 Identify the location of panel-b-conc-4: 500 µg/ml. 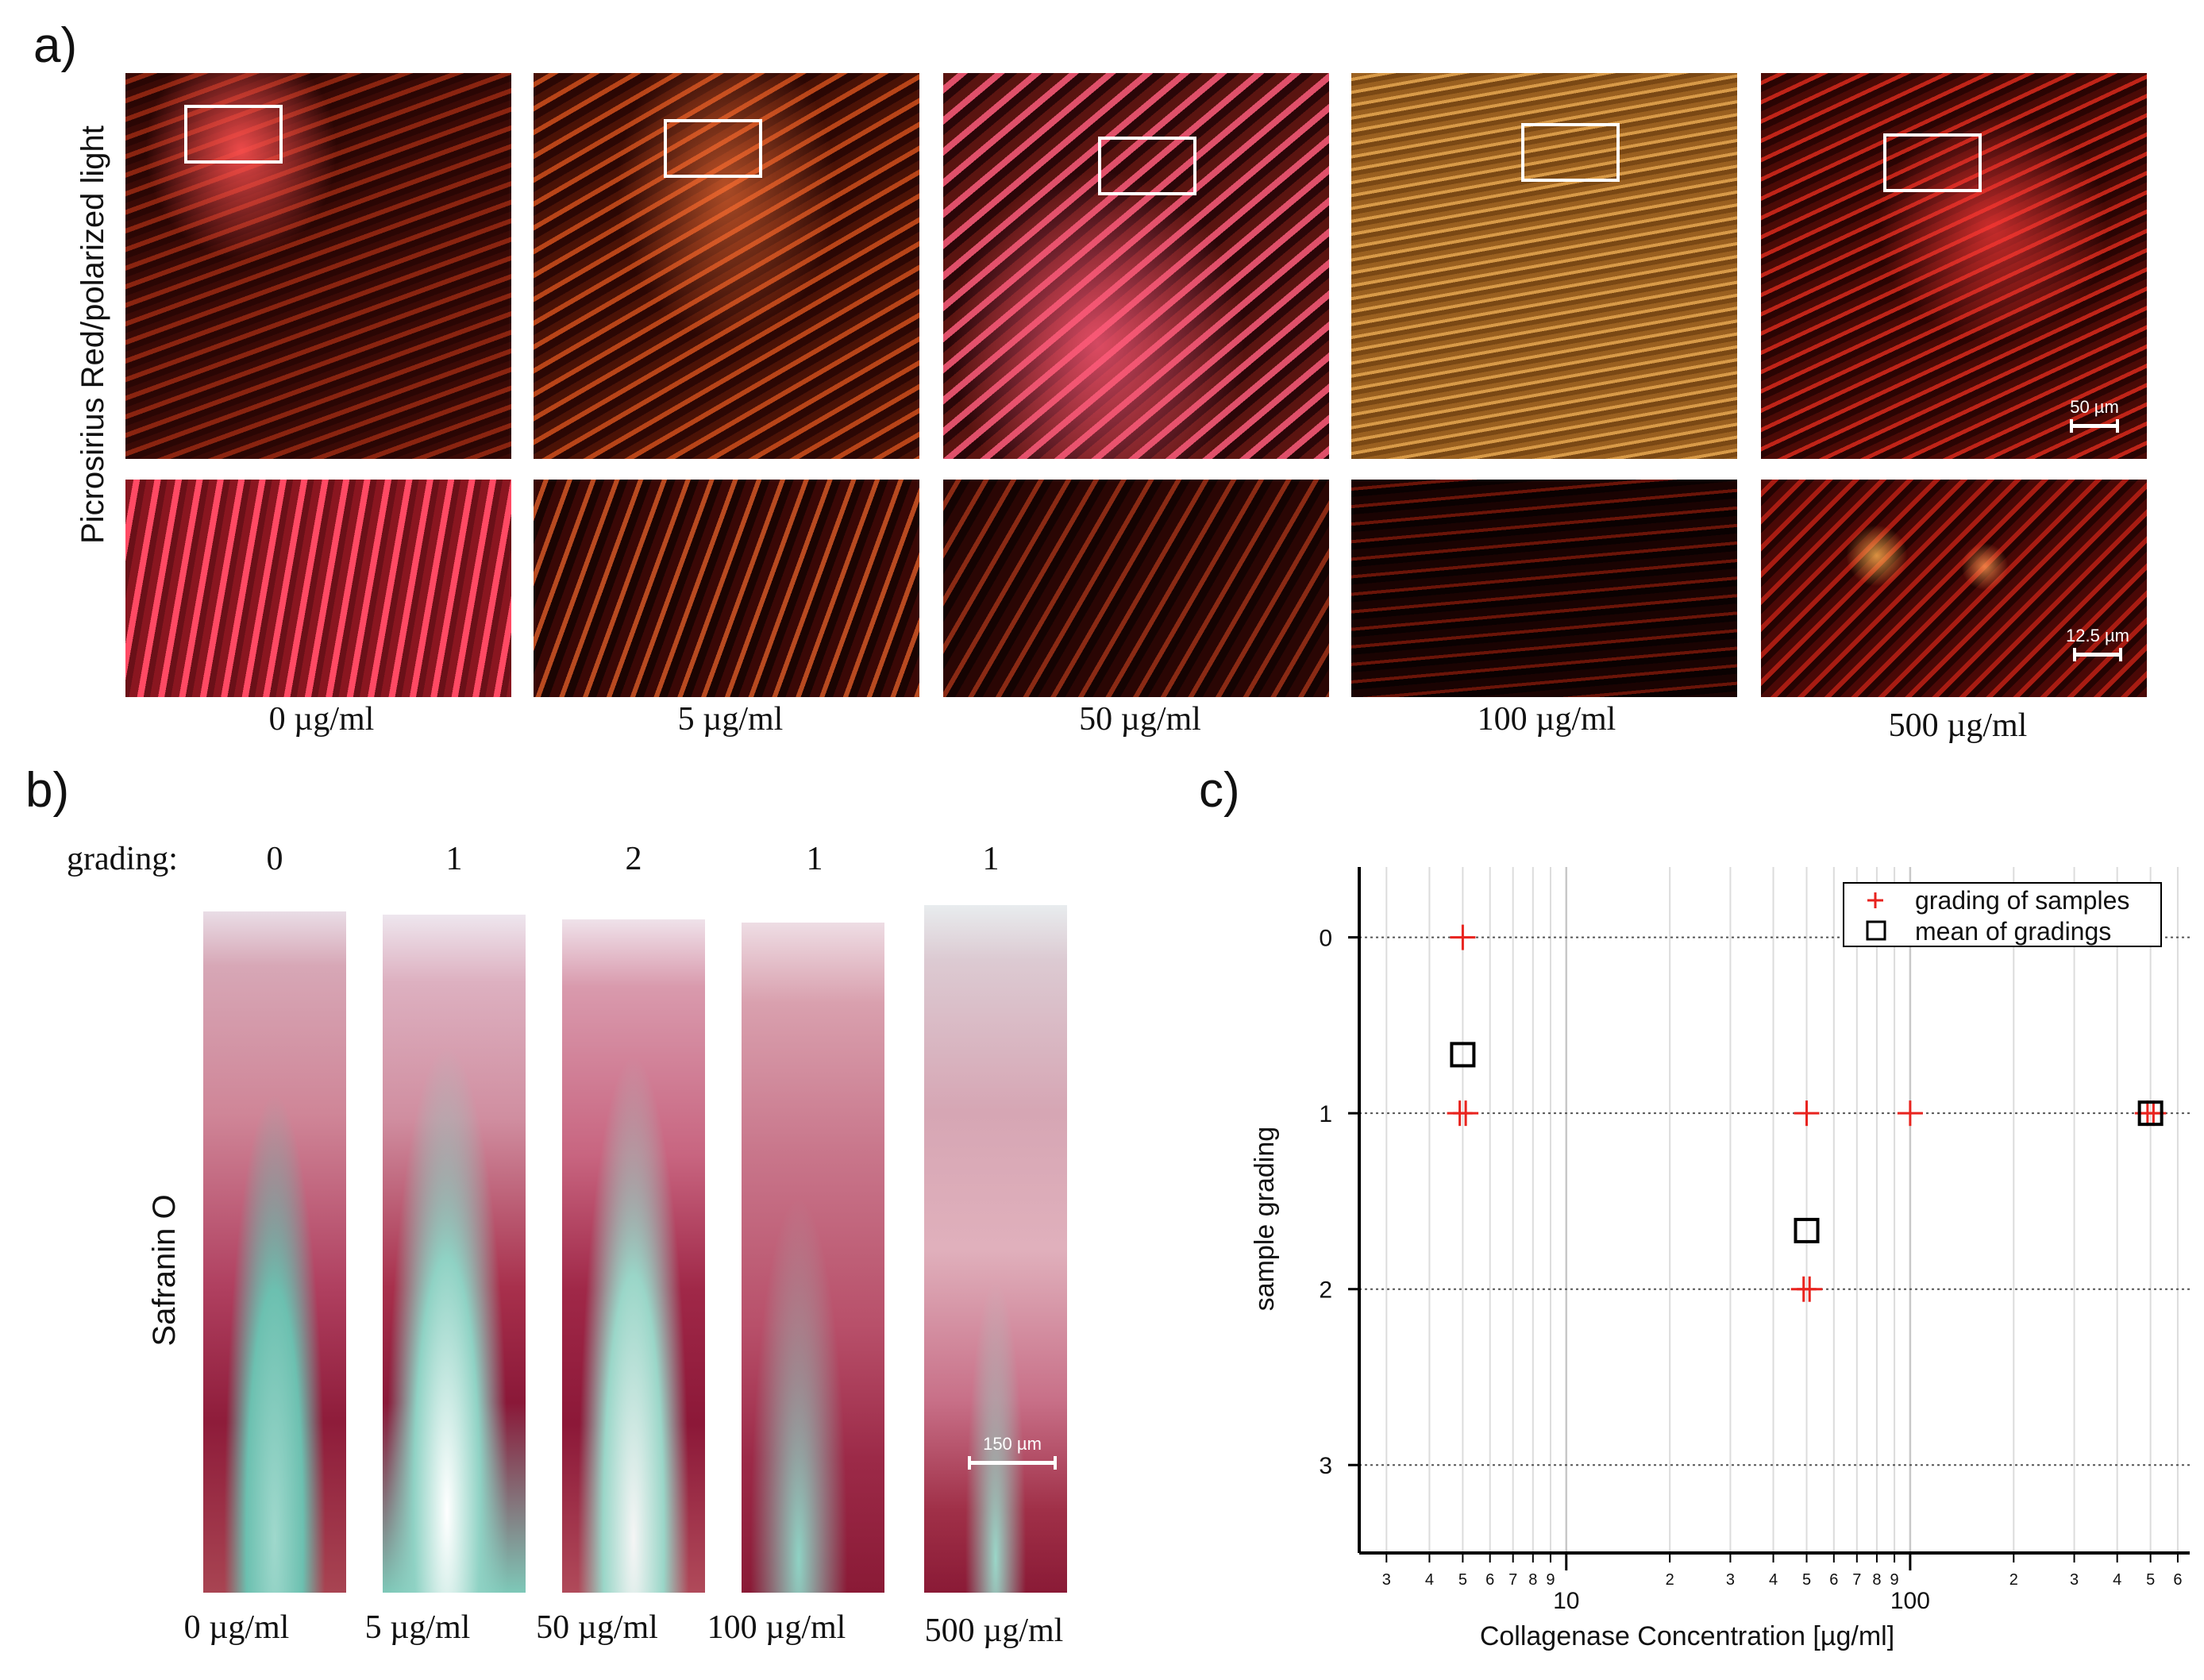
(994, 1631).